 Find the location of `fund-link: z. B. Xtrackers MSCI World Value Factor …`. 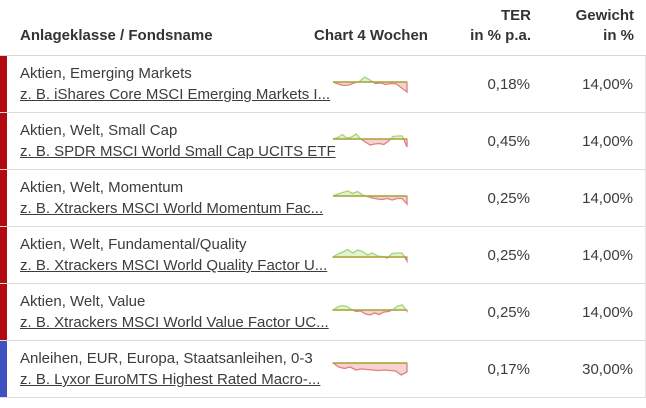

fund-link: z. B. Xtrackers MSCI World Value Factor … is located at coordinates (174, 322).